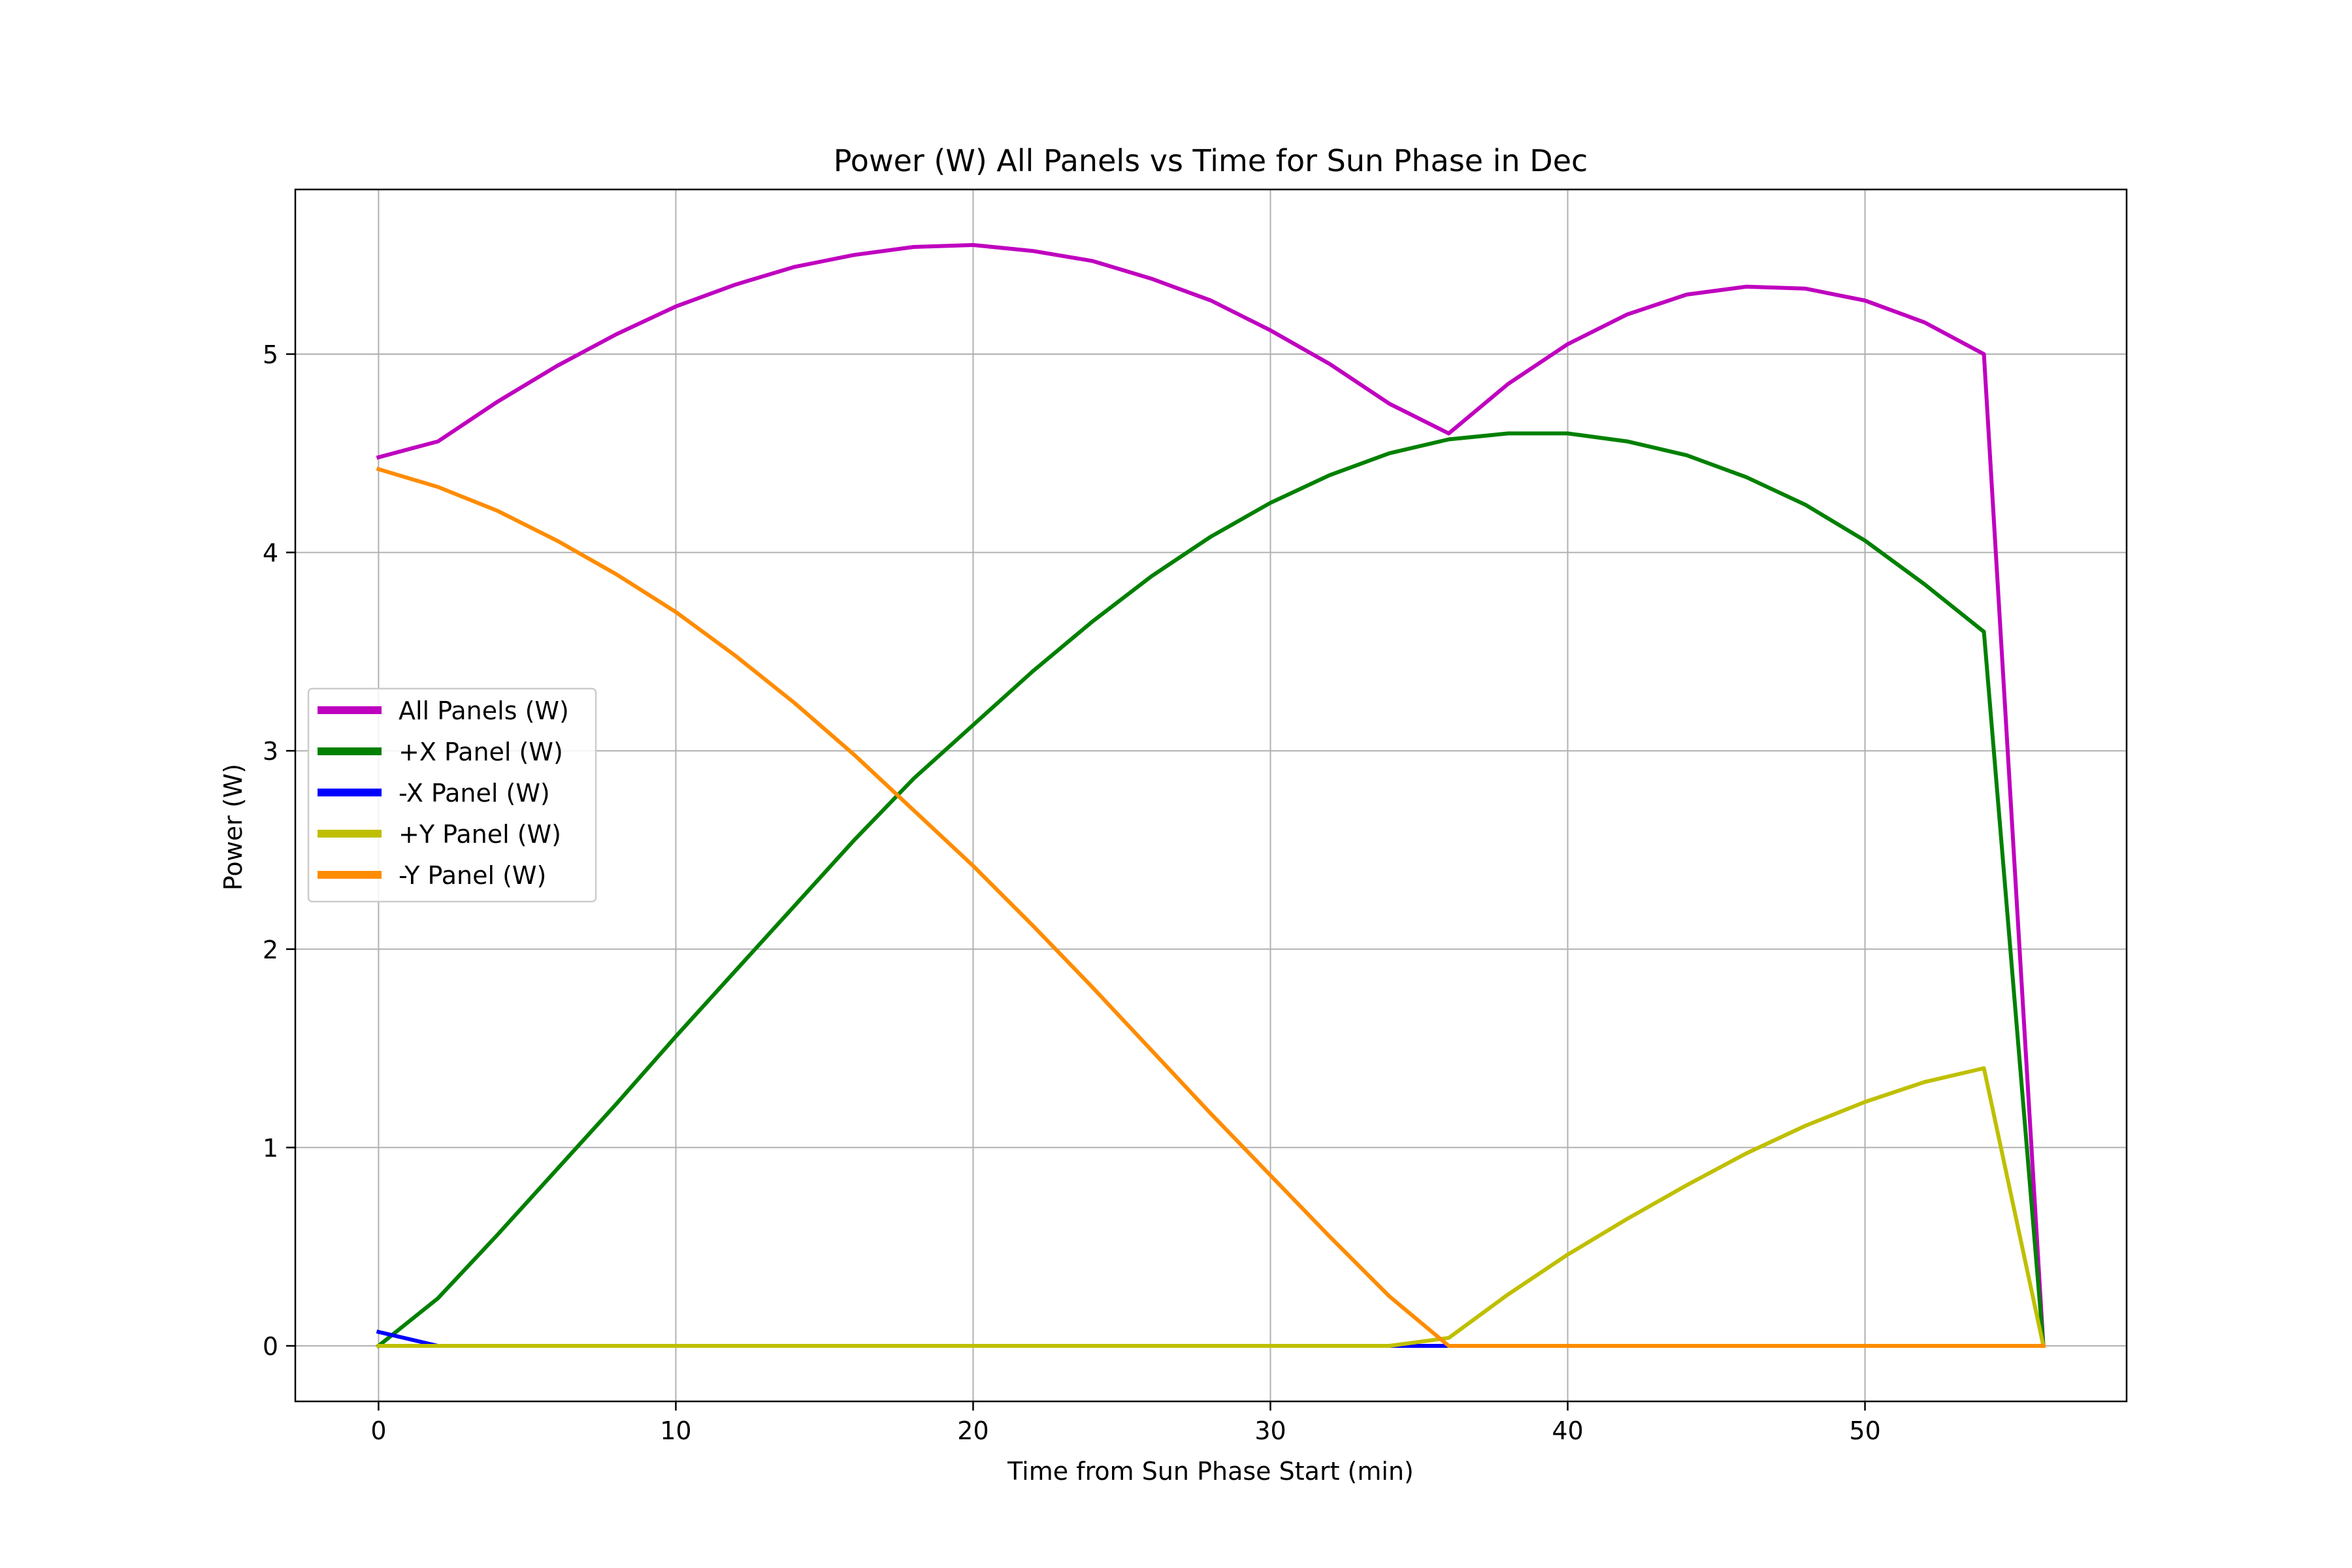  What do you see at coordinates (270, 950) in the screenshot?
I see `y-tick-label: 2` at bounding box center [270, 950].